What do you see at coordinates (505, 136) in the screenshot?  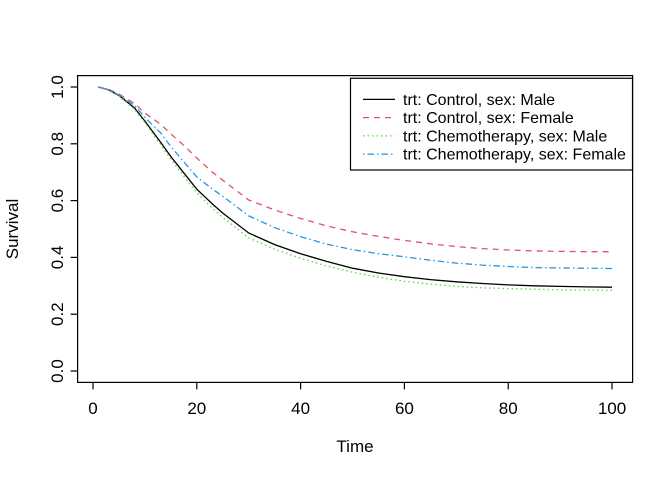 I see `legend-entry-label: trt: Chemotherapy, sex: Male` at bounding box center [505, 136].